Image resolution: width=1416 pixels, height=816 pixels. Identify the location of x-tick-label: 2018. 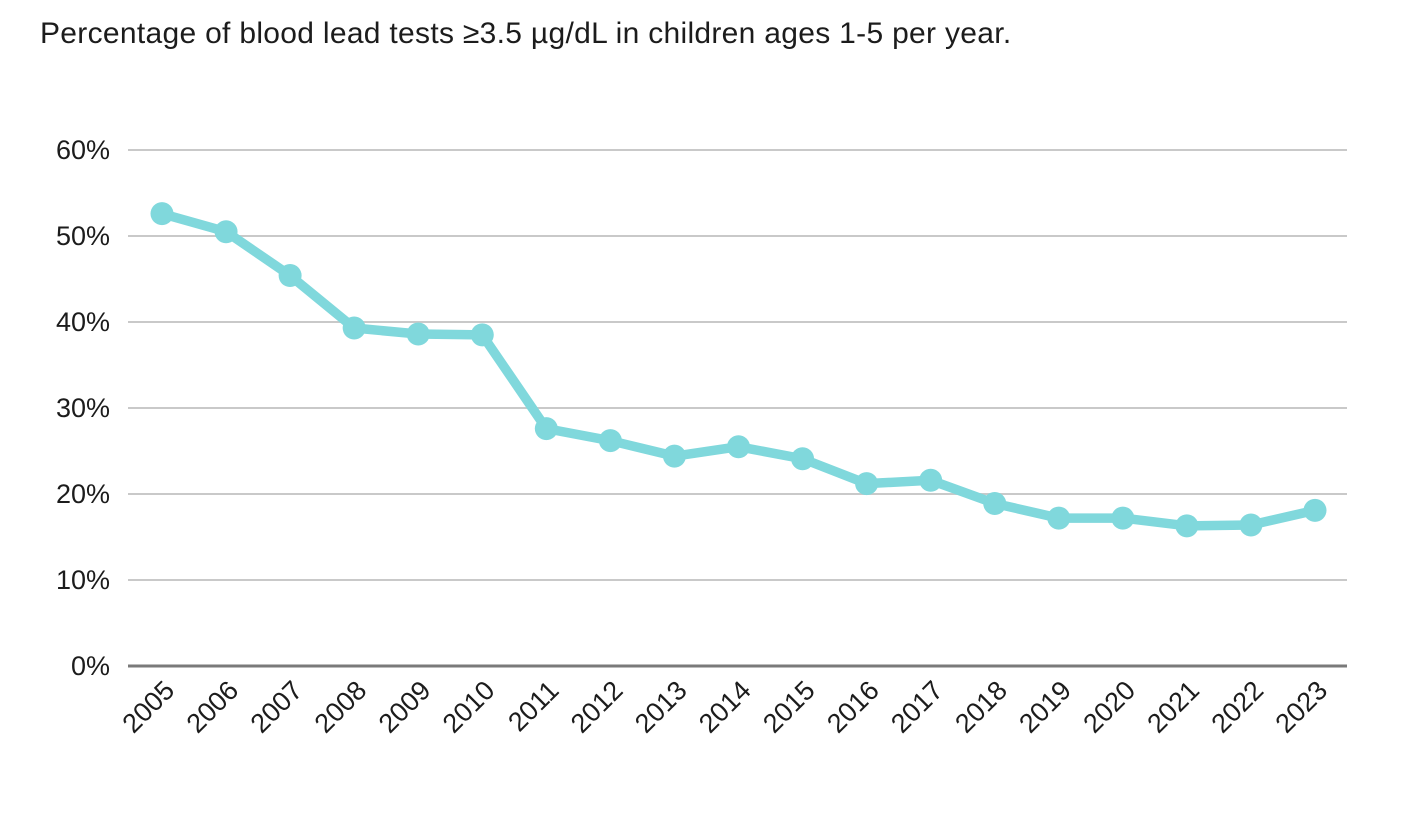
(981, 707).